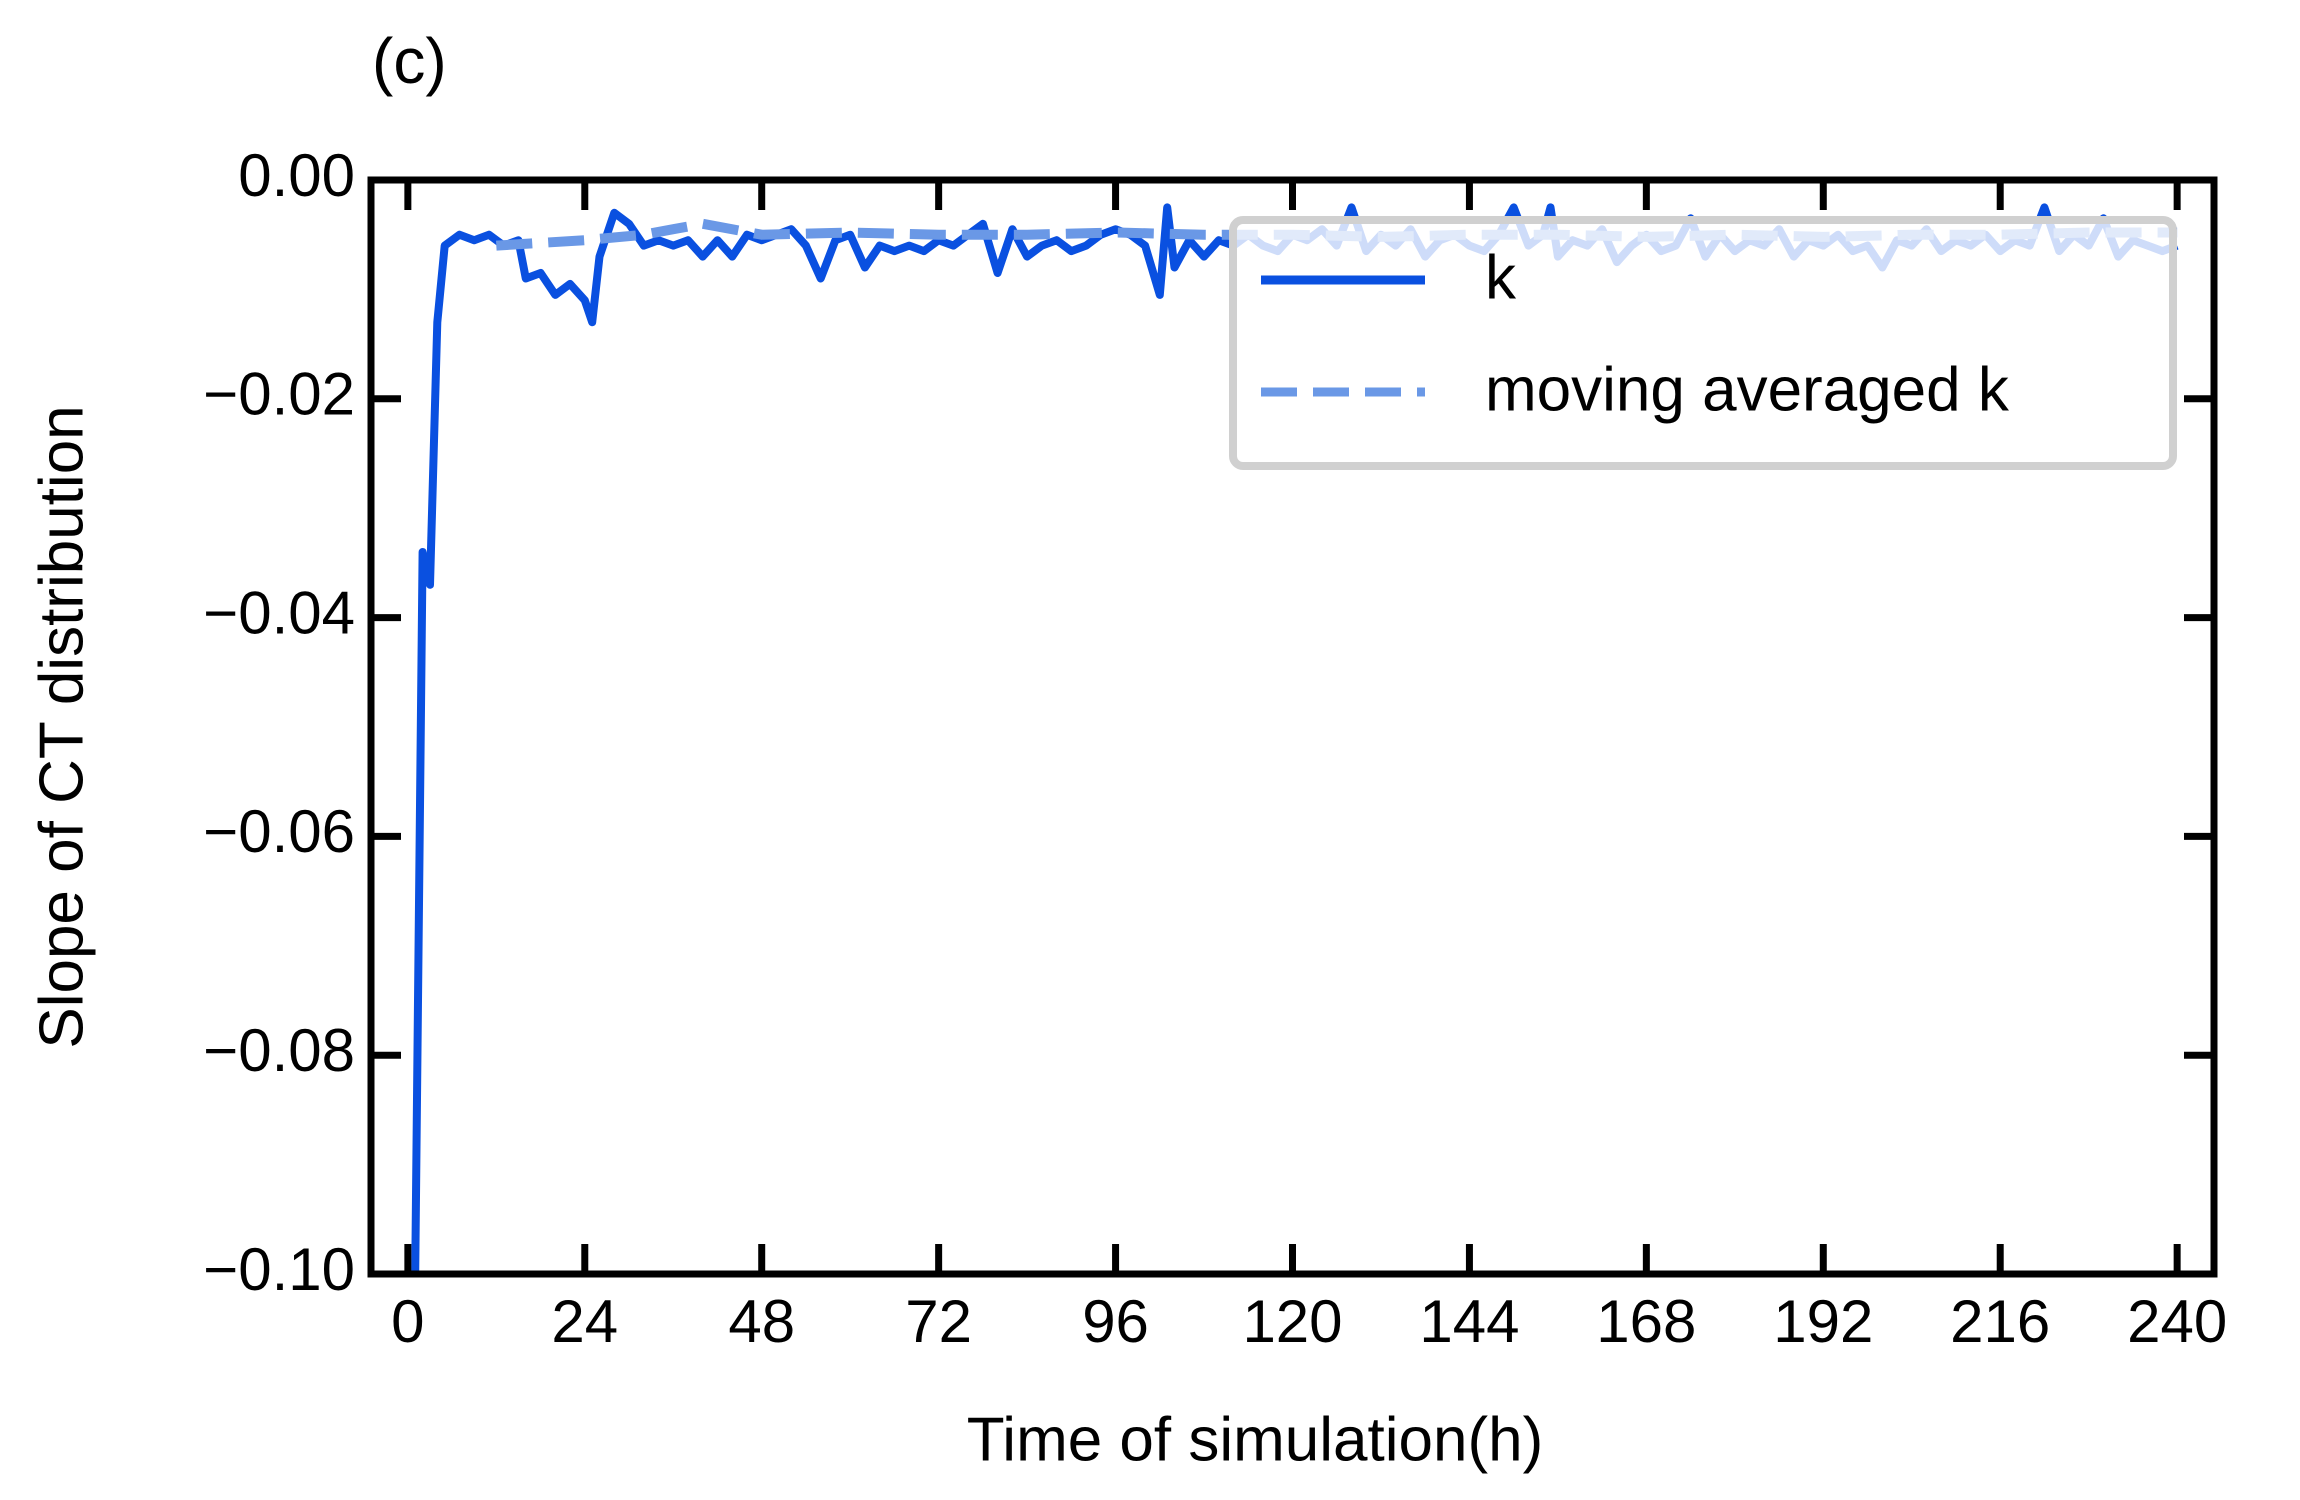 The image size is (2300, 1500). What do you see at coordinates (584, 1321) in the screenshot?
I see `x-tick-label: 24` at bounding box center [584, 1321].